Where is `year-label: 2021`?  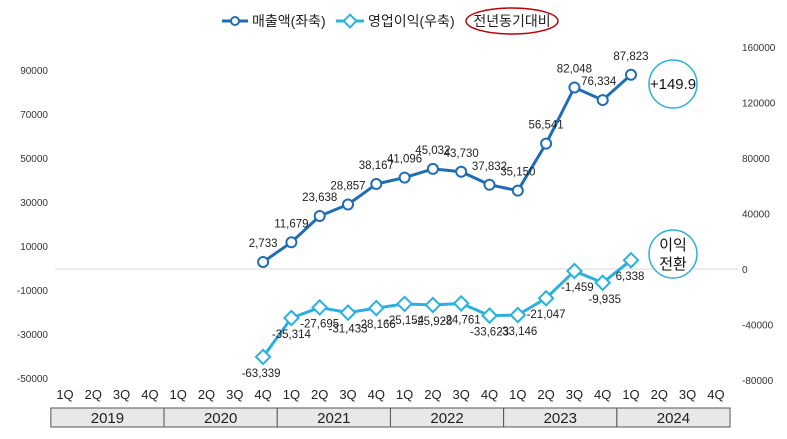 year-label: 2021 is located at coordinates (333, 418).